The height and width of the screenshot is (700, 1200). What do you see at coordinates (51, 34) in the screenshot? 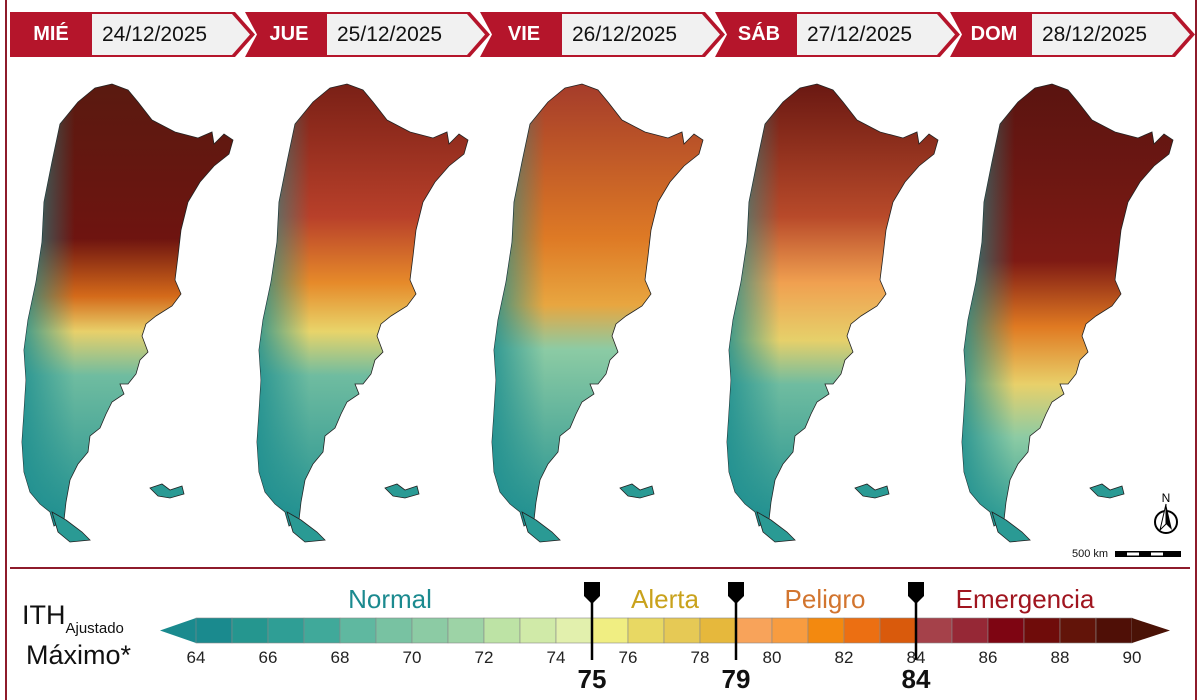
I see `day-label: MIÉ` at bounding box center [51, 34].